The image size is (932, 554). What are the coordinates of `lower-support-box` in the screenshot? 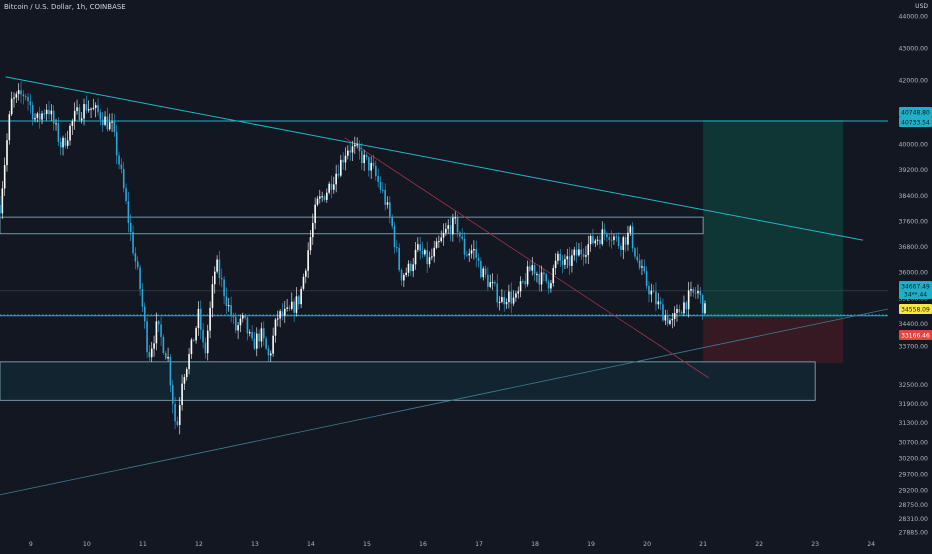 It's located at (408, 381).